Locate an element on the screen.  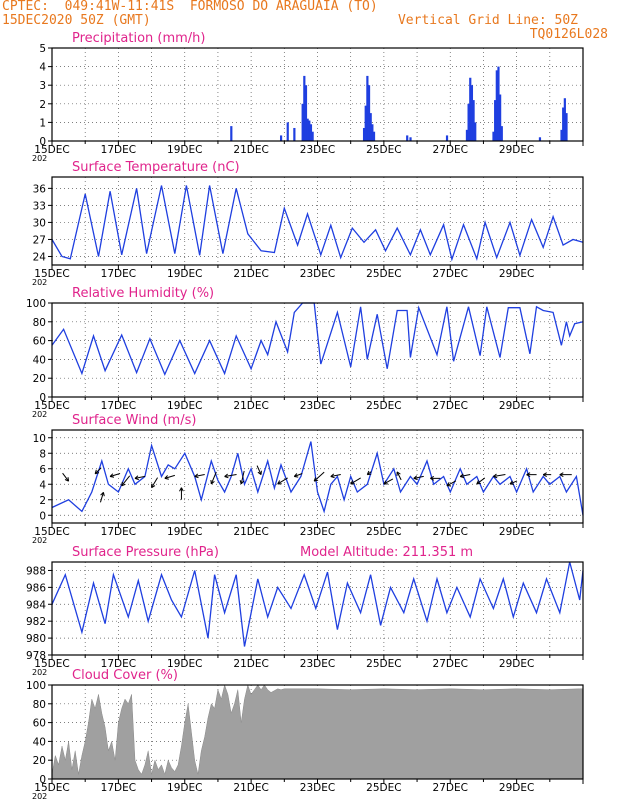
y-tick-label: 980 is located at coordinates (36, 639).